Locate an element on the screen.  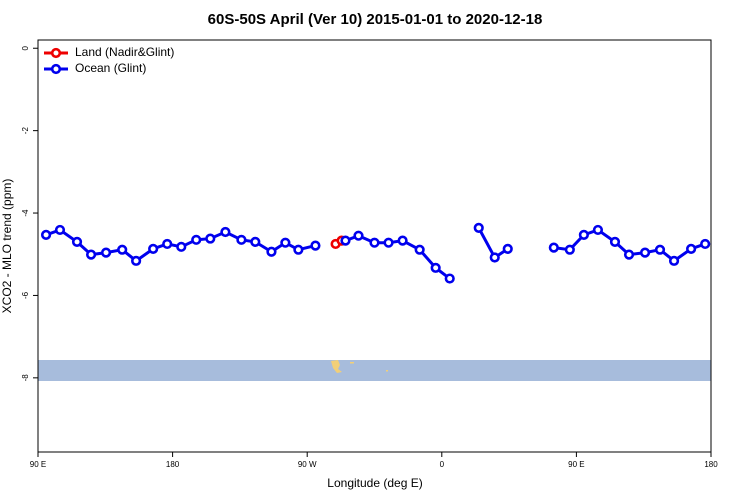
ocean-strip is located at coordinates (374, 370).